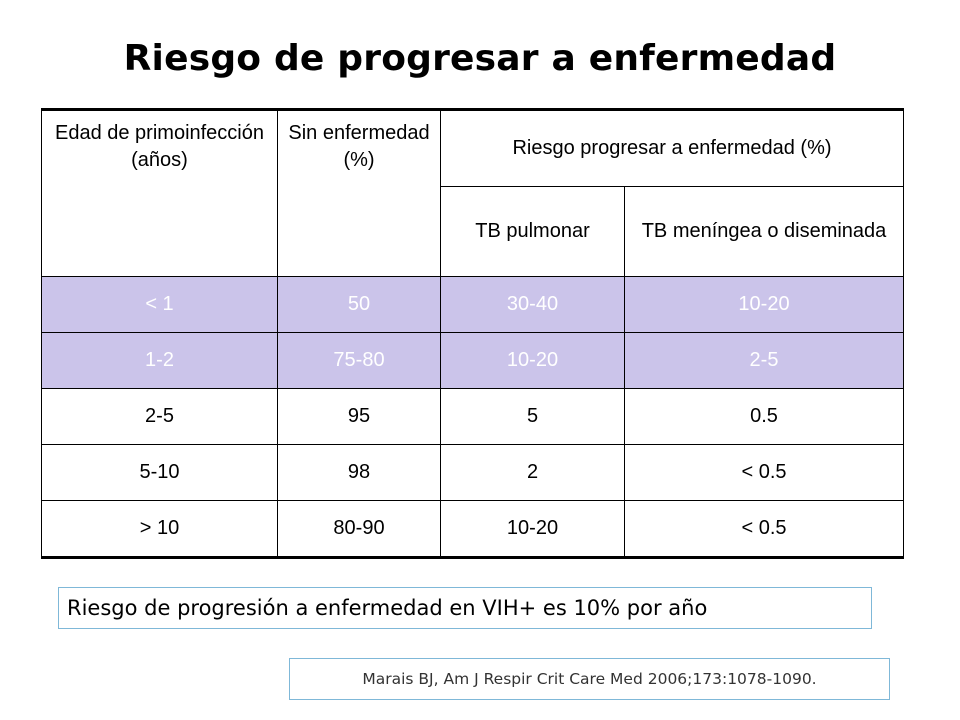 This screenshot has width=960, height=720. What do you see at coordinates (532, 304) in the screenshot?
I see `cell-pulmonar: 30-40` at bounding box center [532, 304].